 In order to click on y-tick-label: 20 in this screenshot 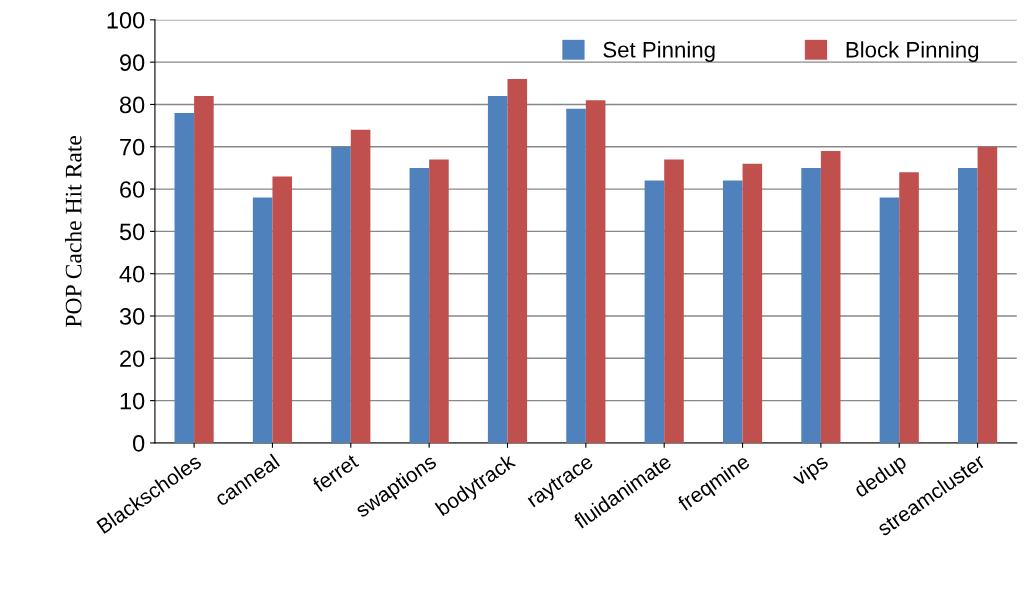, I will do `click(132, 359)`.